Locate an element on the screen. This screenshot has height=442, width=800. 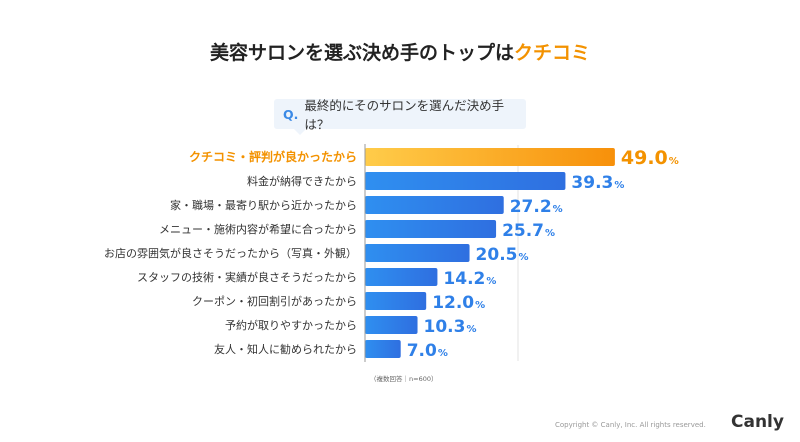
value-label: 39.3% is located at coordinates (597, 183).